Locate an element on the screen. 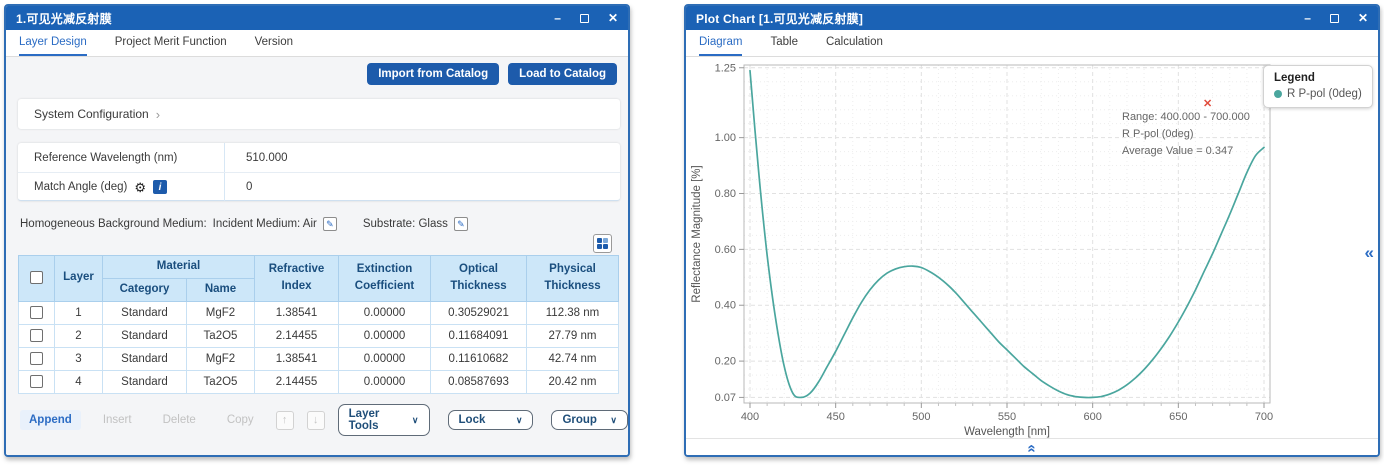  tab-project-merit-function: Project Merit Function is located at coordinates (170, 42).